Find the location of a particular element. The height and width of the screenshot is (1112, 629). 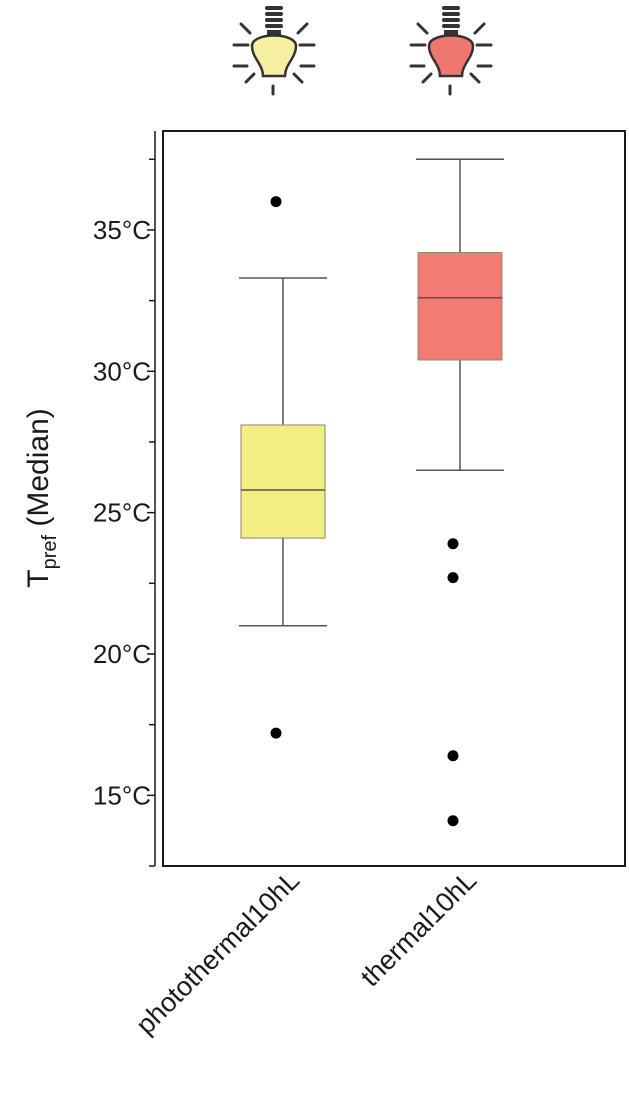

x-category-label: photothermal10hL is located at coordinates (217, 952).